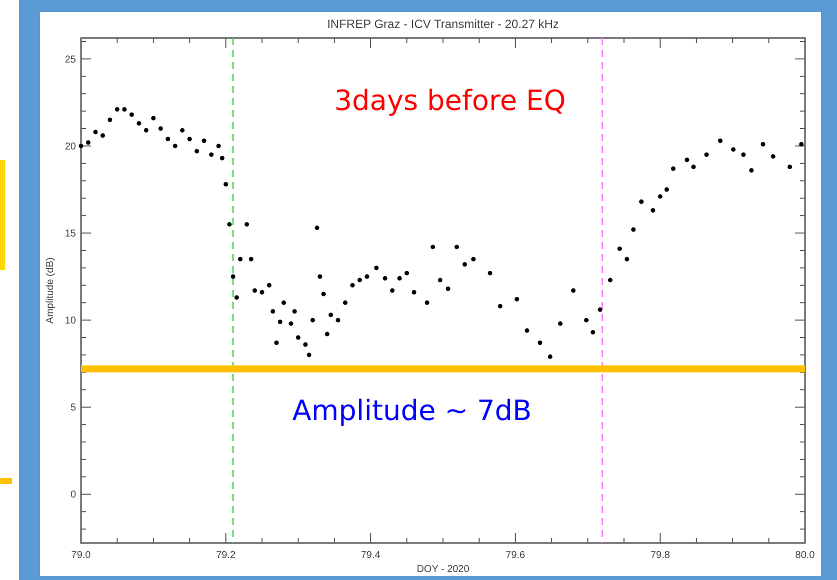 The image size is (837, 580). I want to click on y-tick-label: 5, so click(73, 408).